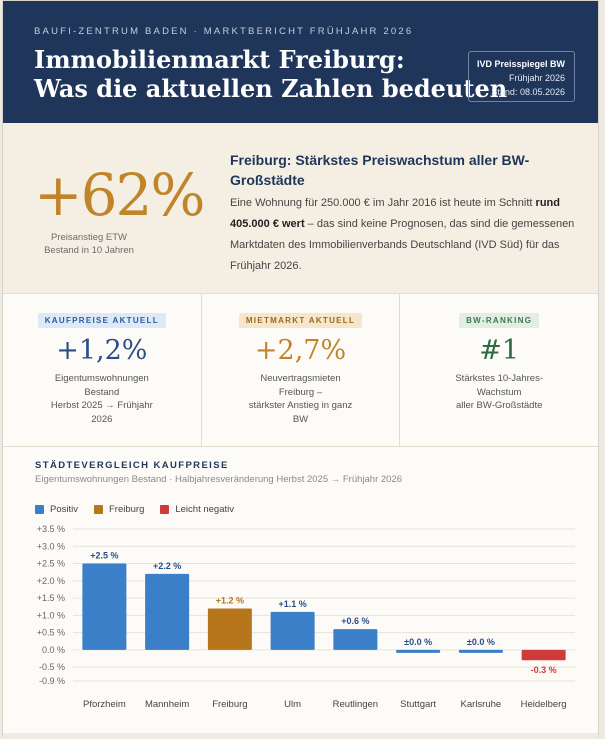  Describe the element at coordinates (355, 621) in the screenshot. I see `data-label: +0.6 %` at that location.